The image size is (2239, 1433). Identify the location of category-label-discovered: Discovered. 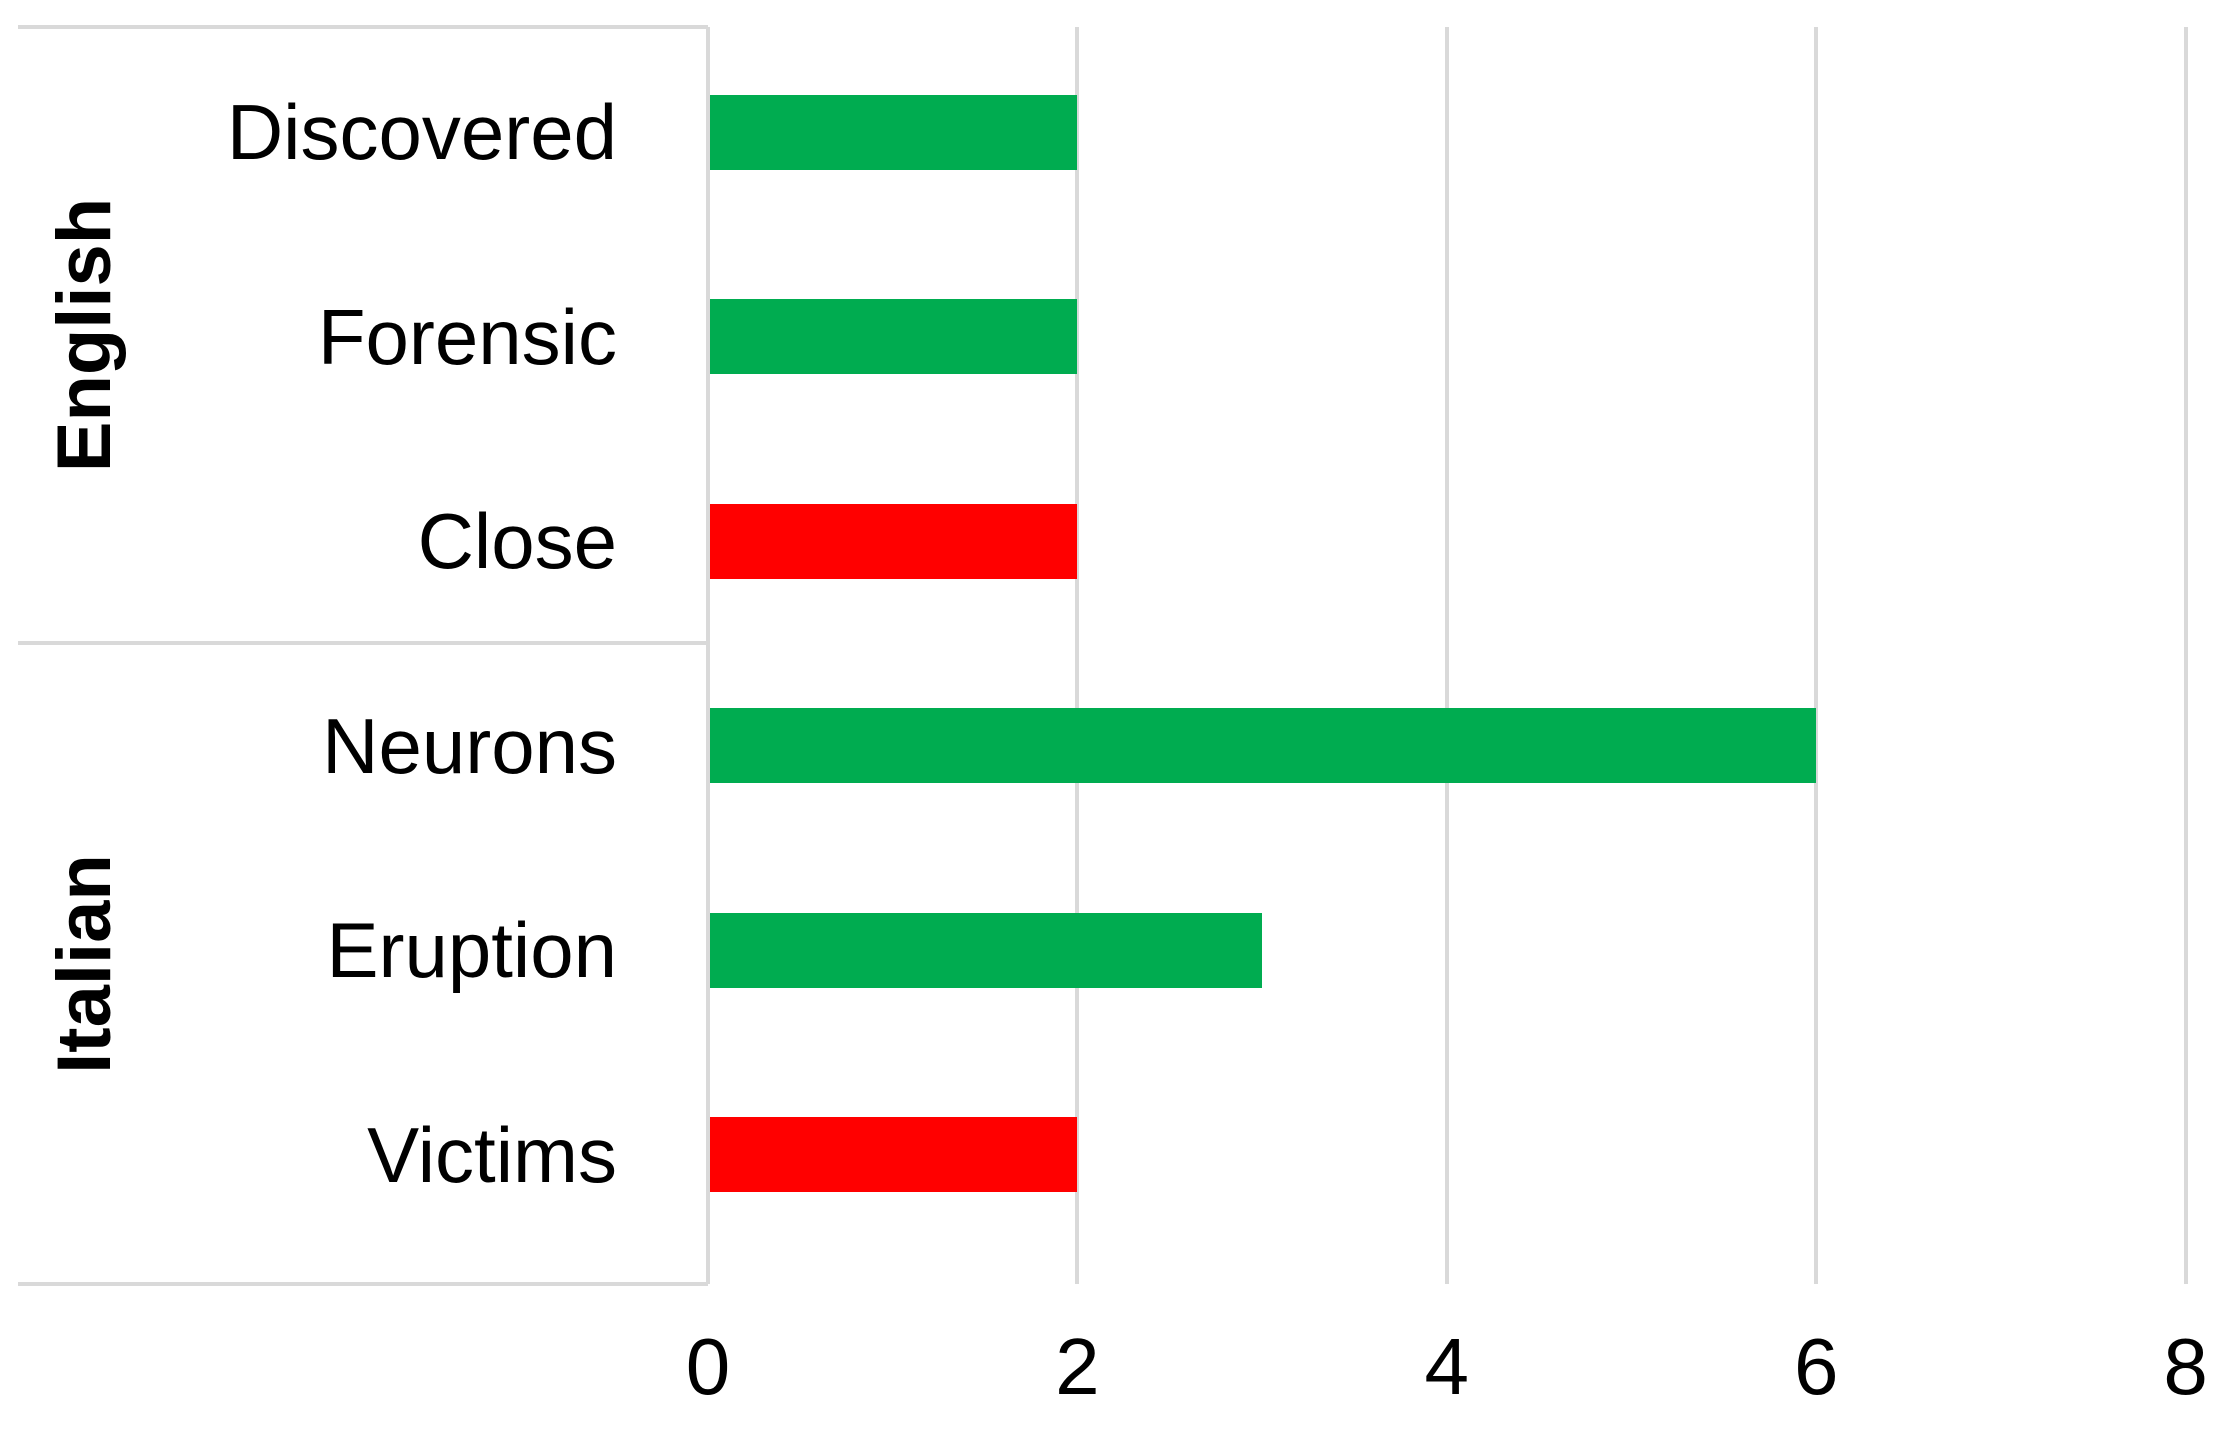
(421, 132).